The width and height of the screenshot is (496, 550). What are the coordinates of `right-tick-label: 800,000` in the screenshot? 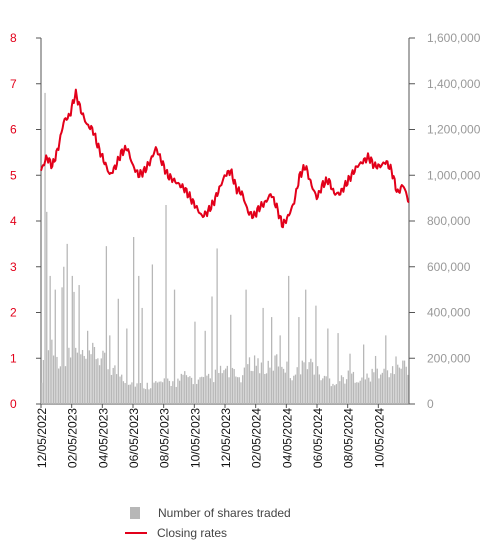 It's located at (449, 221).